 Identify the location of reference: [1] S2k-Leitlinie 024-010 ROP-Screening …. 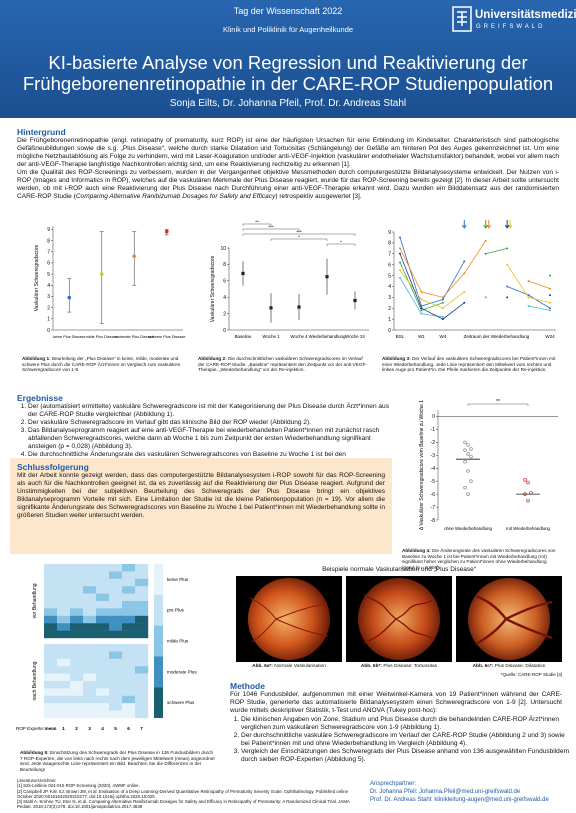
(78, 786).